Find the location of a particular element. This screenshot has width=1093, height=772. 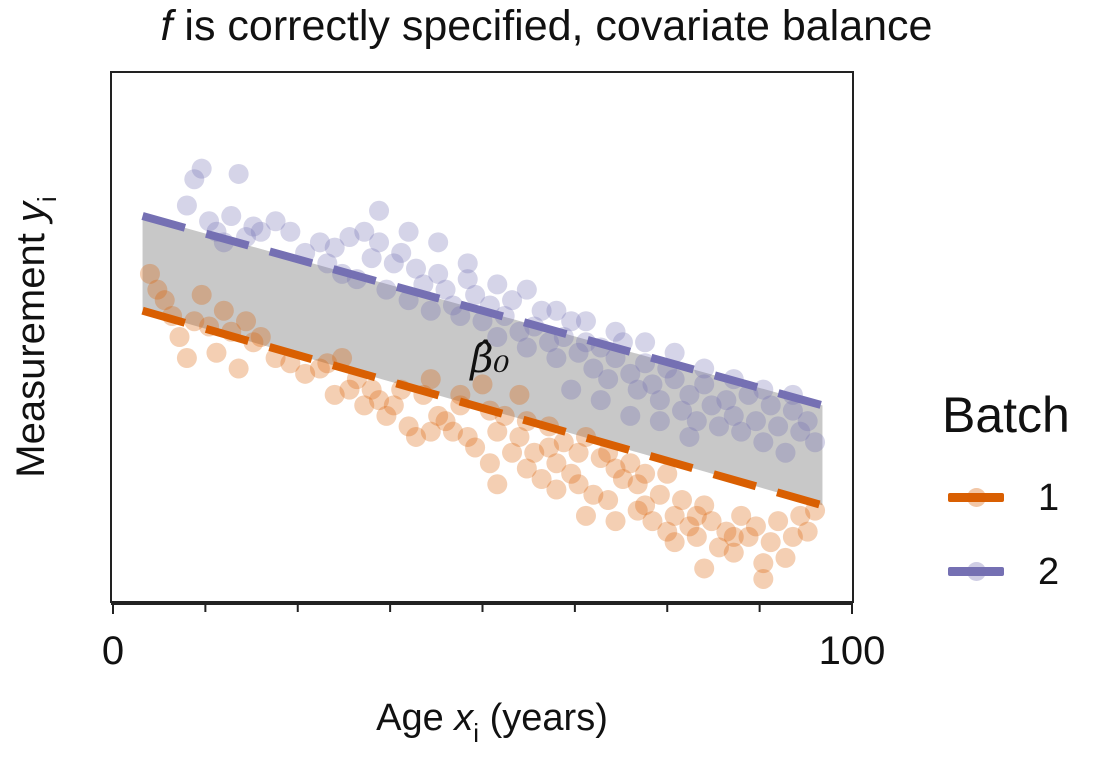

x-tick-label-100: 100 is located at coordinates (852, 651).